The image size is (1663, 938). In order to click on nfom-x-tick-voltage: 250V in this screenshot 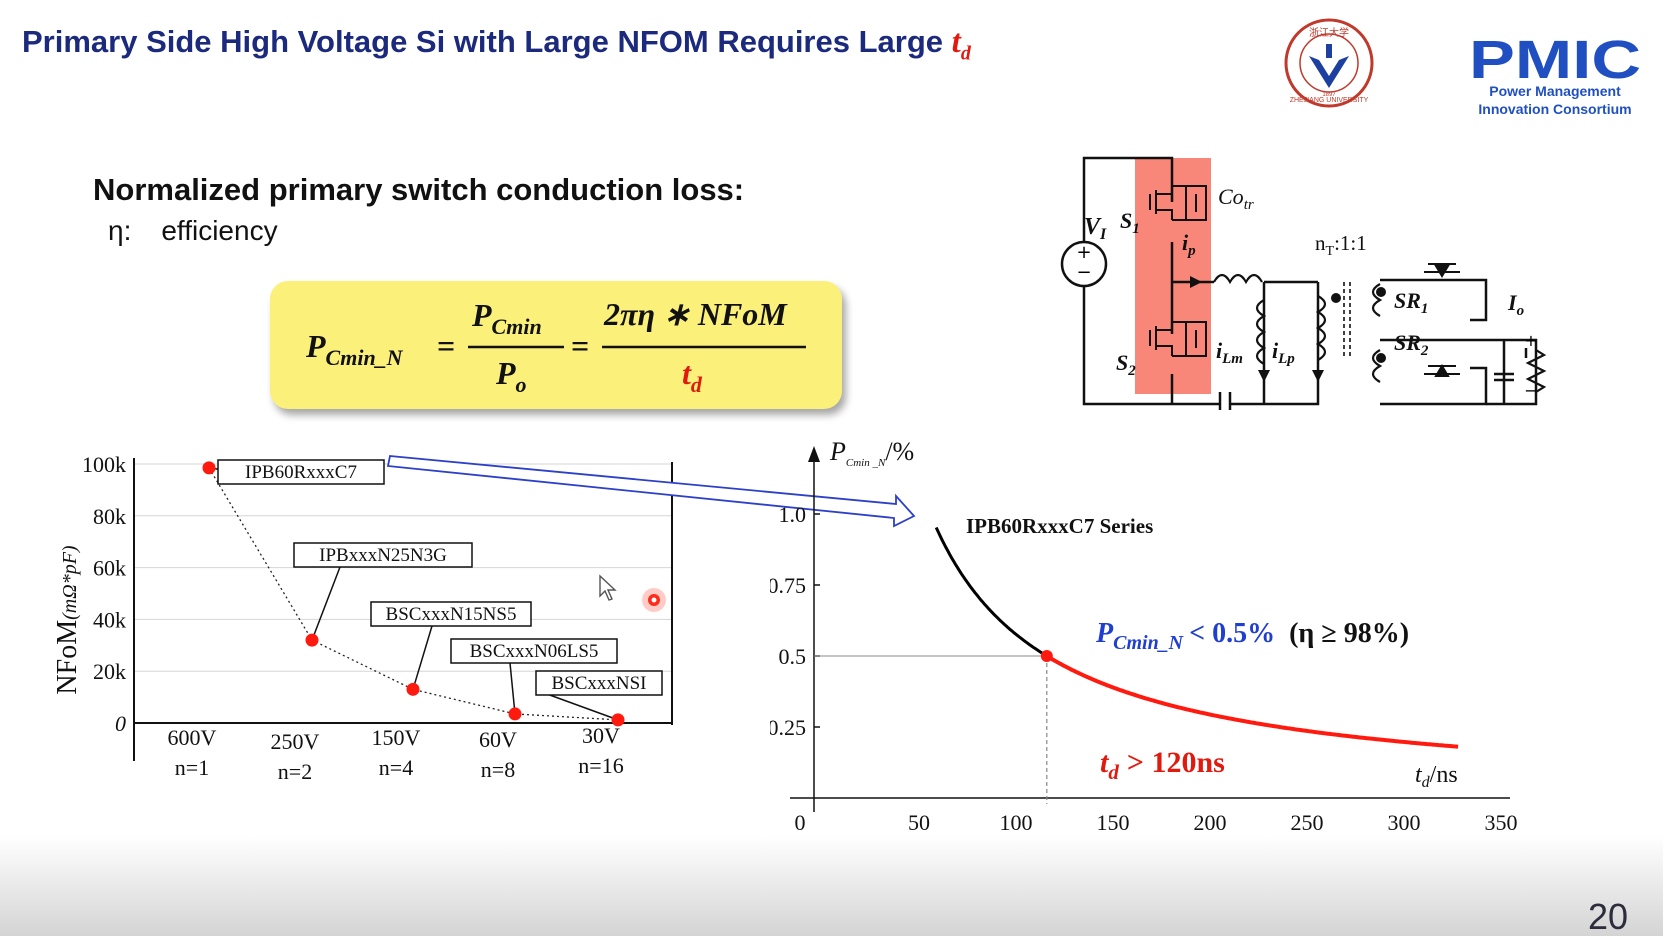, I will do `click(295, 741)`.